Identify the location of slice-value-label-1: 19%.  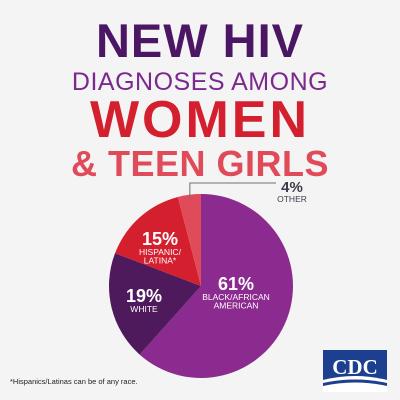
(144, 296).